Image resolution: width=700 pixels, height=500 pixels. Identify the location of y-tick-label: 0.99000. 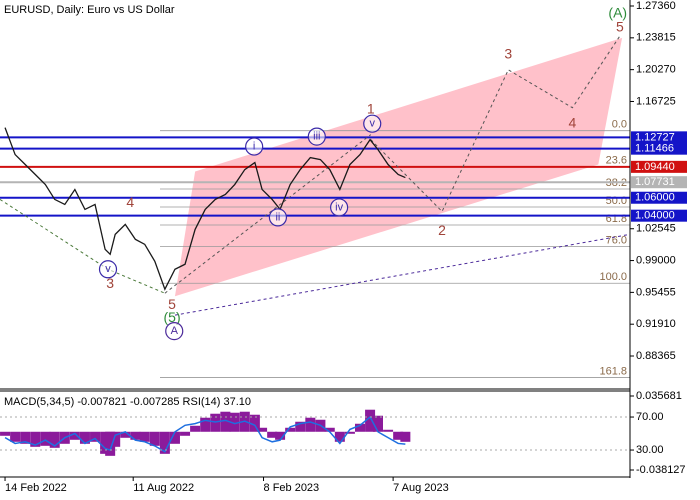
(656, 260).